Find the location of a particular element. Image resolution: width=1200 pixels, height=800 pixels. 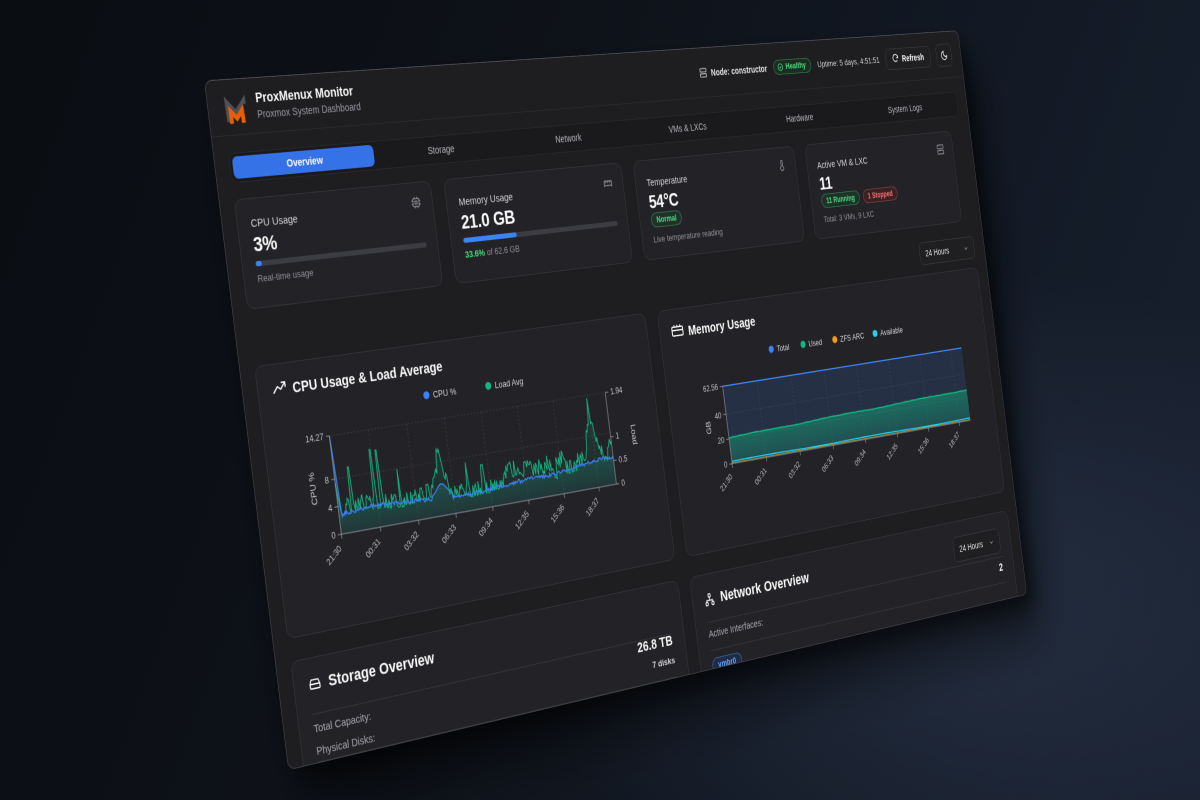

svg-text: 4 is located at coordinates (330, 508).